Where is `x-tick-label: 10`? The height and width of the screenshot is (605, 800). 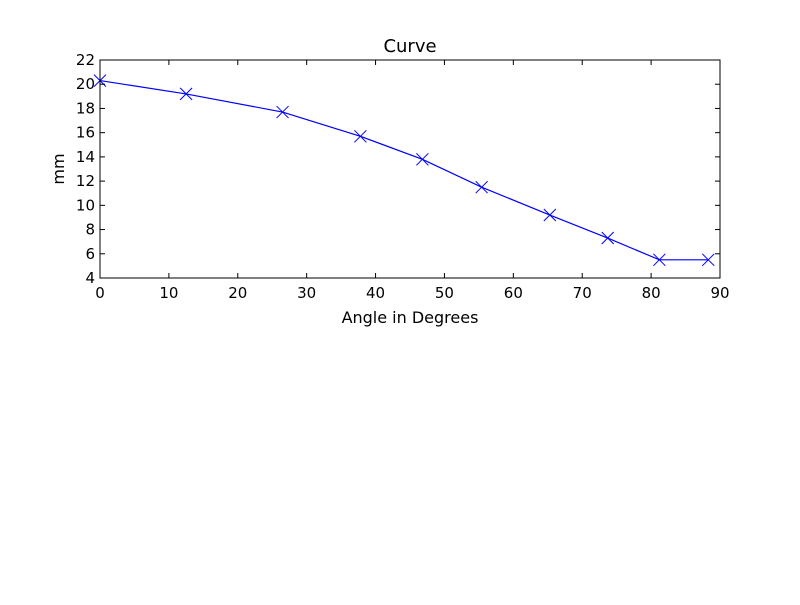
x-tick-label: 10 is located at coordinates (168, 293).